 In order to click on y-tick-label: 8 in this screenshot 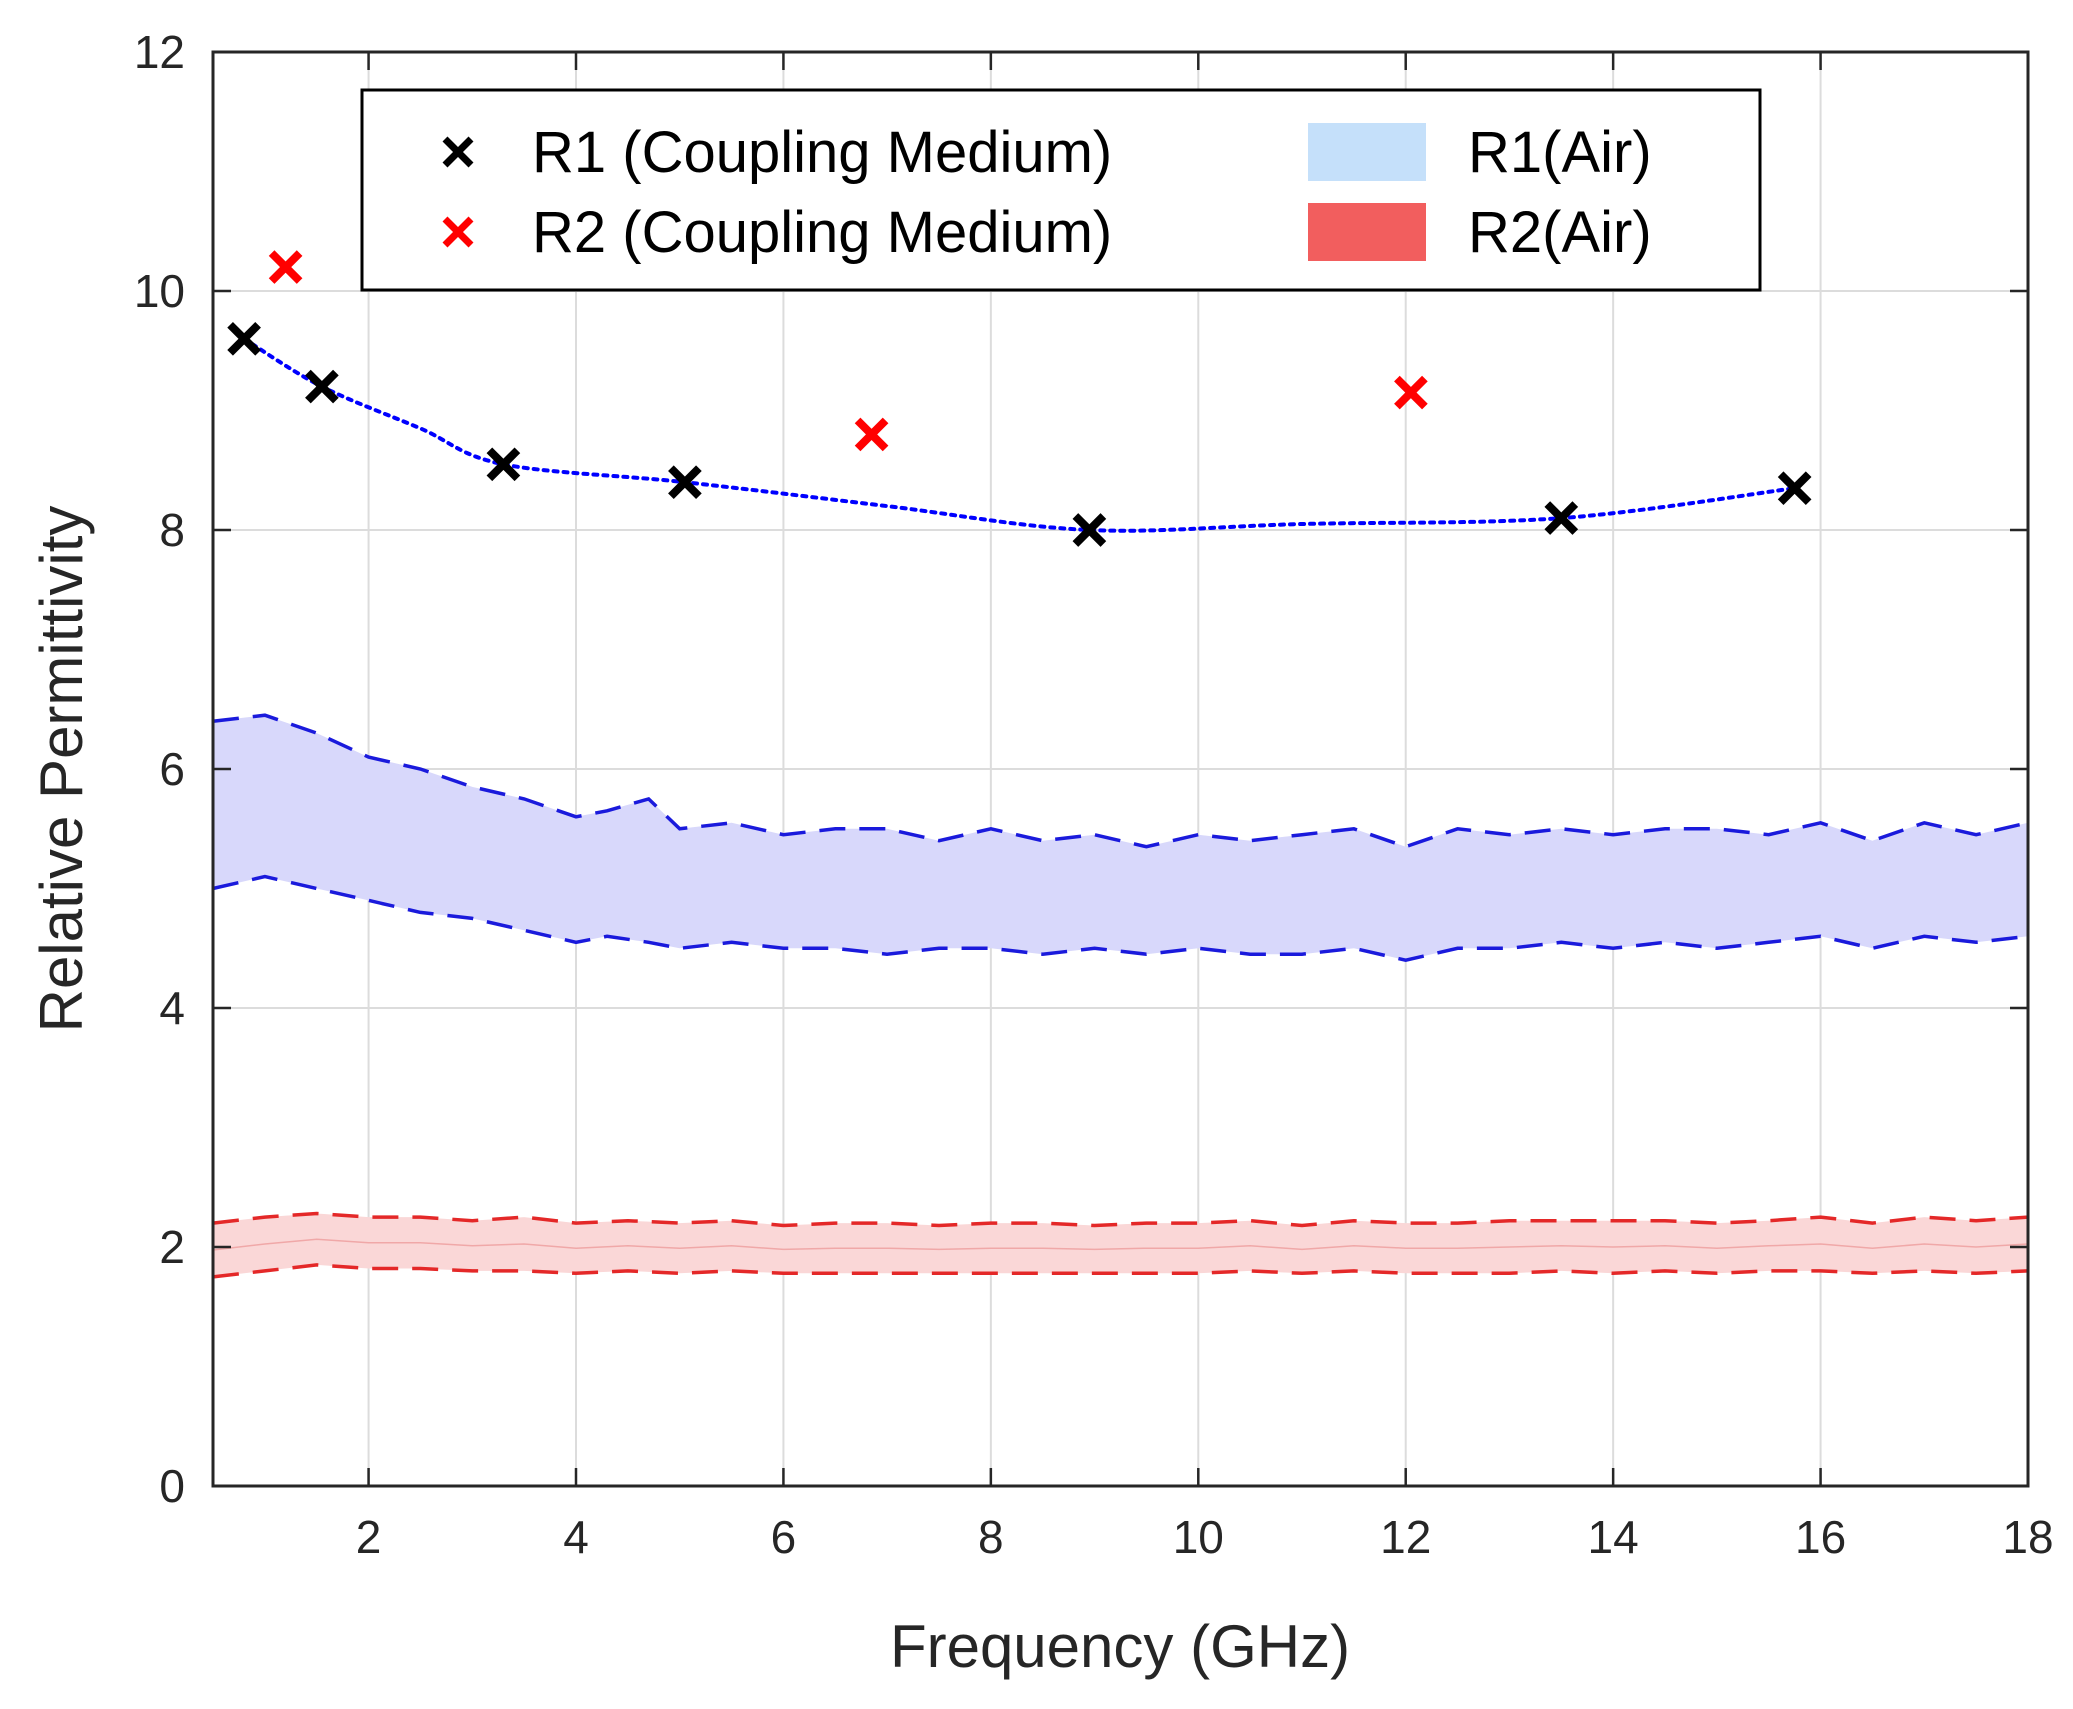, I will do `click(172, 530)`.